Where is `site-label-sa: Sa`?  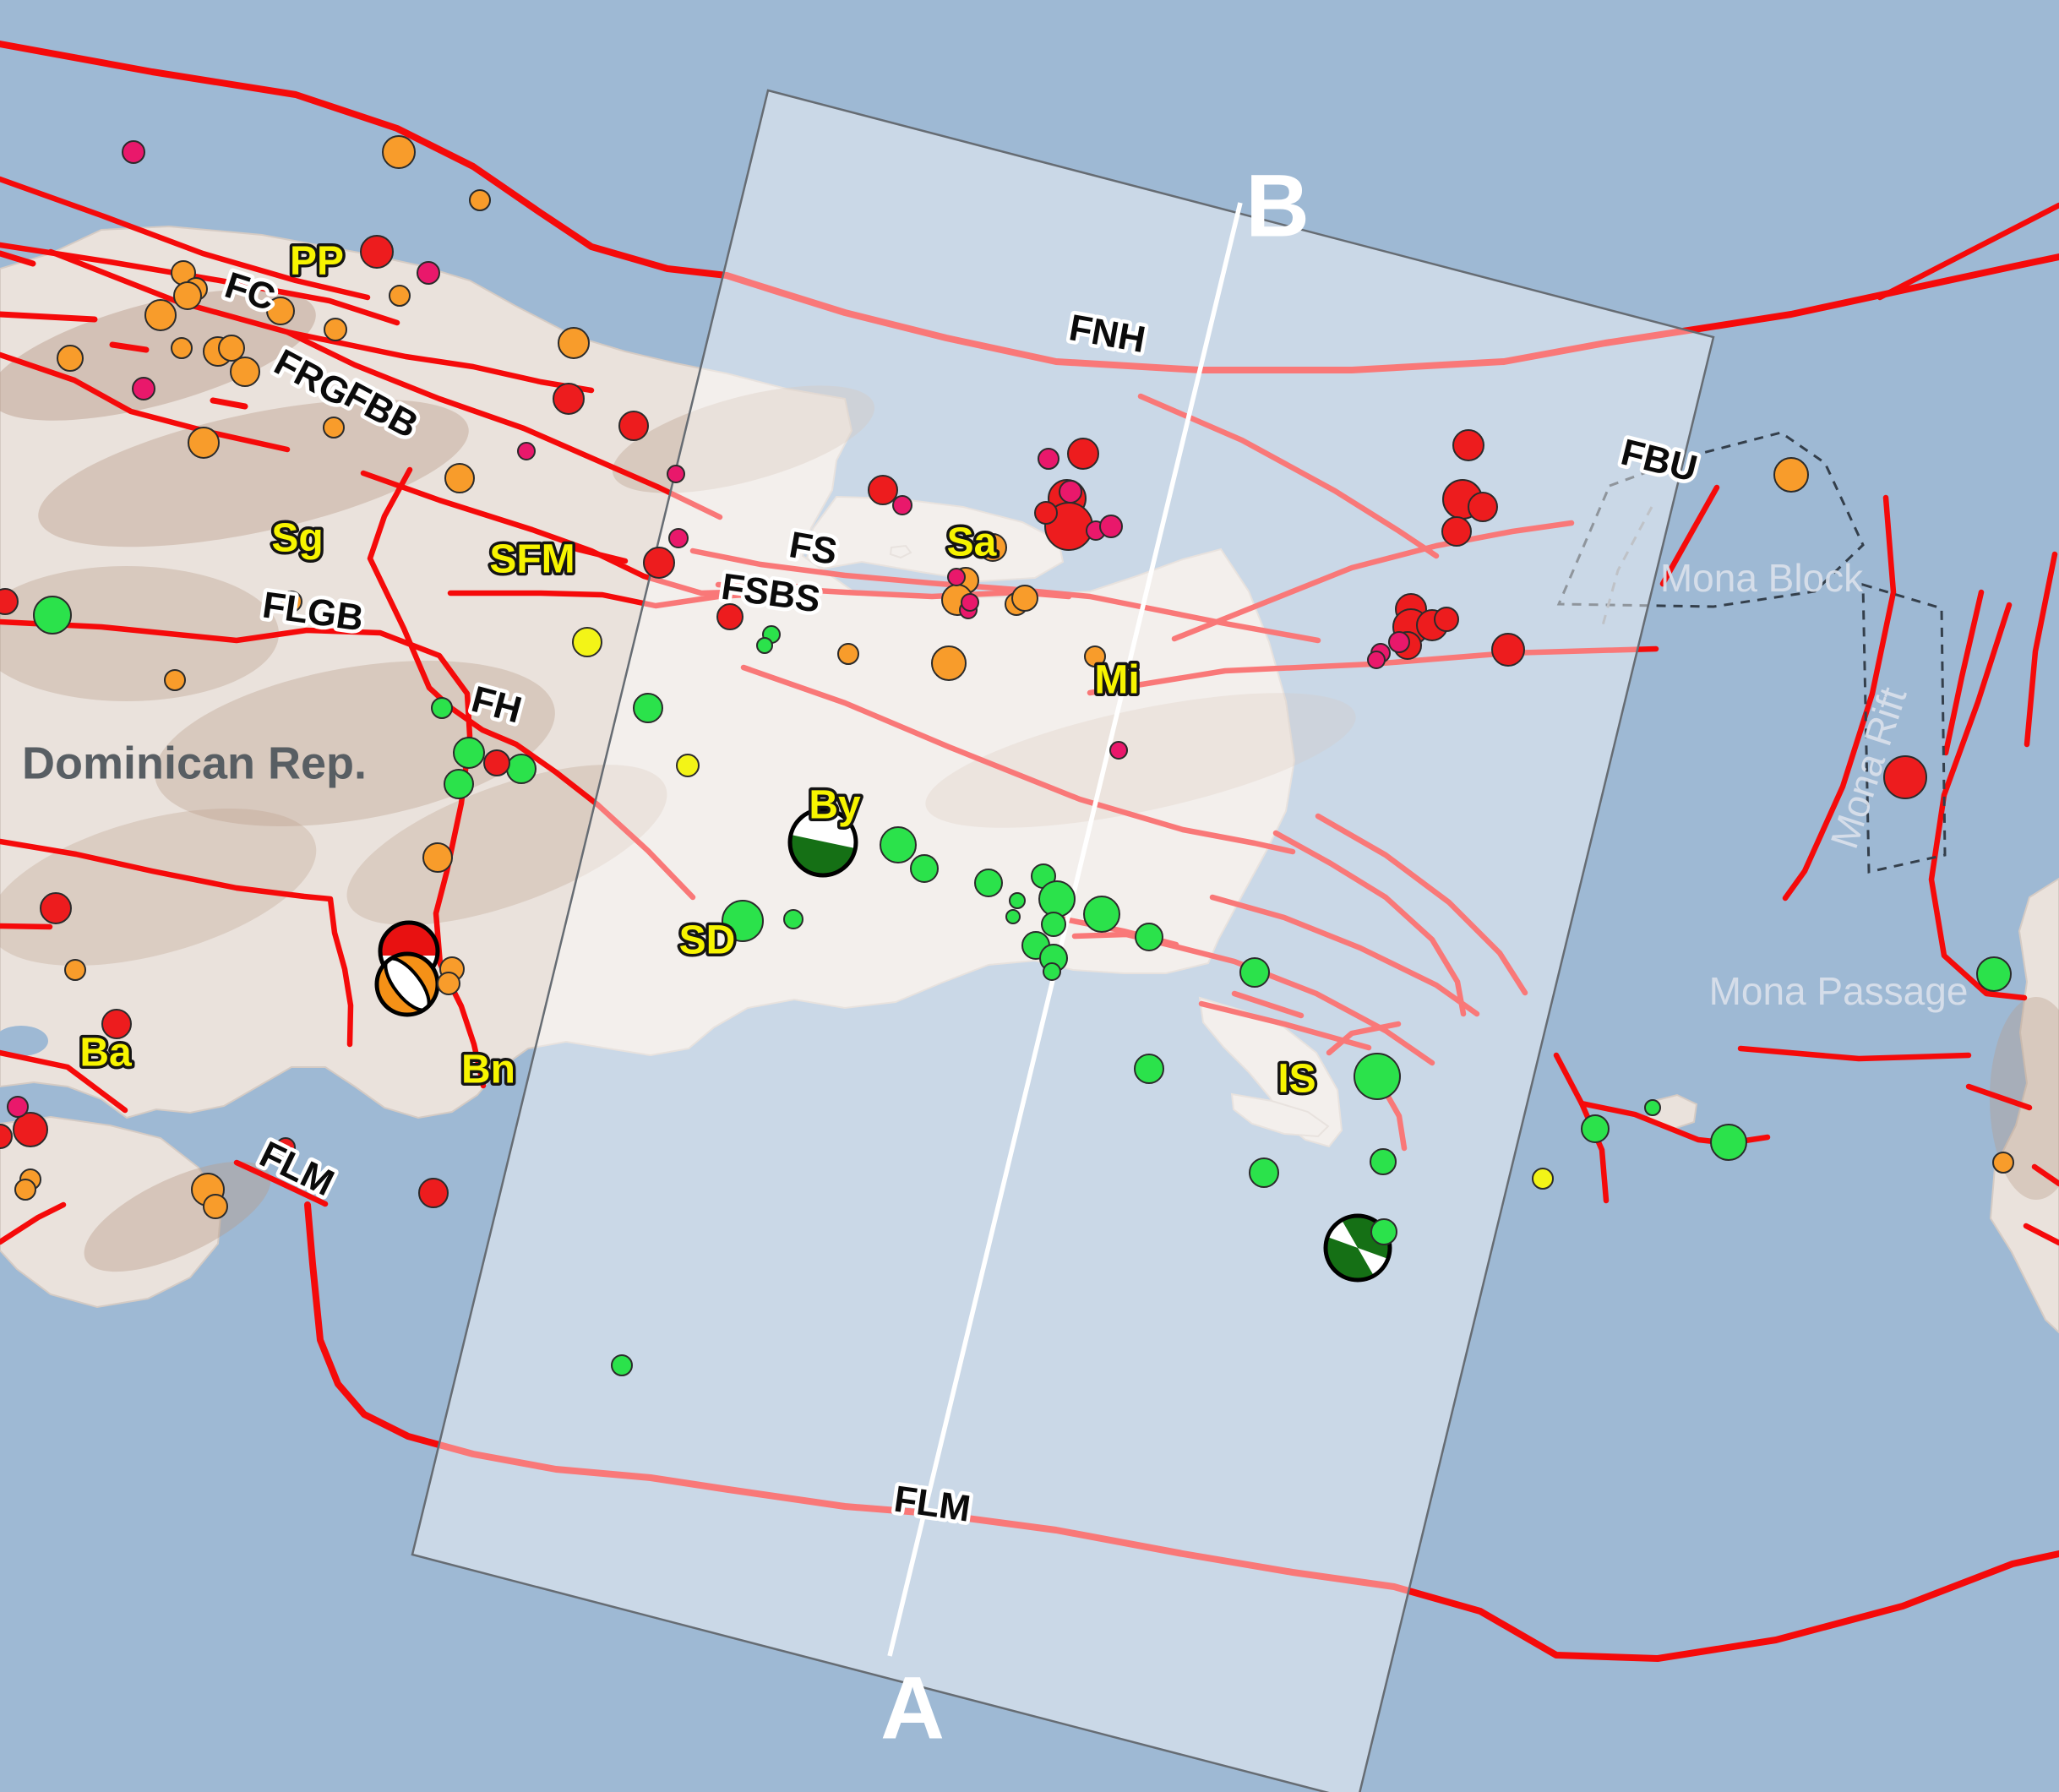
site-label-sa: Sa is located at coordinates (972, 542).